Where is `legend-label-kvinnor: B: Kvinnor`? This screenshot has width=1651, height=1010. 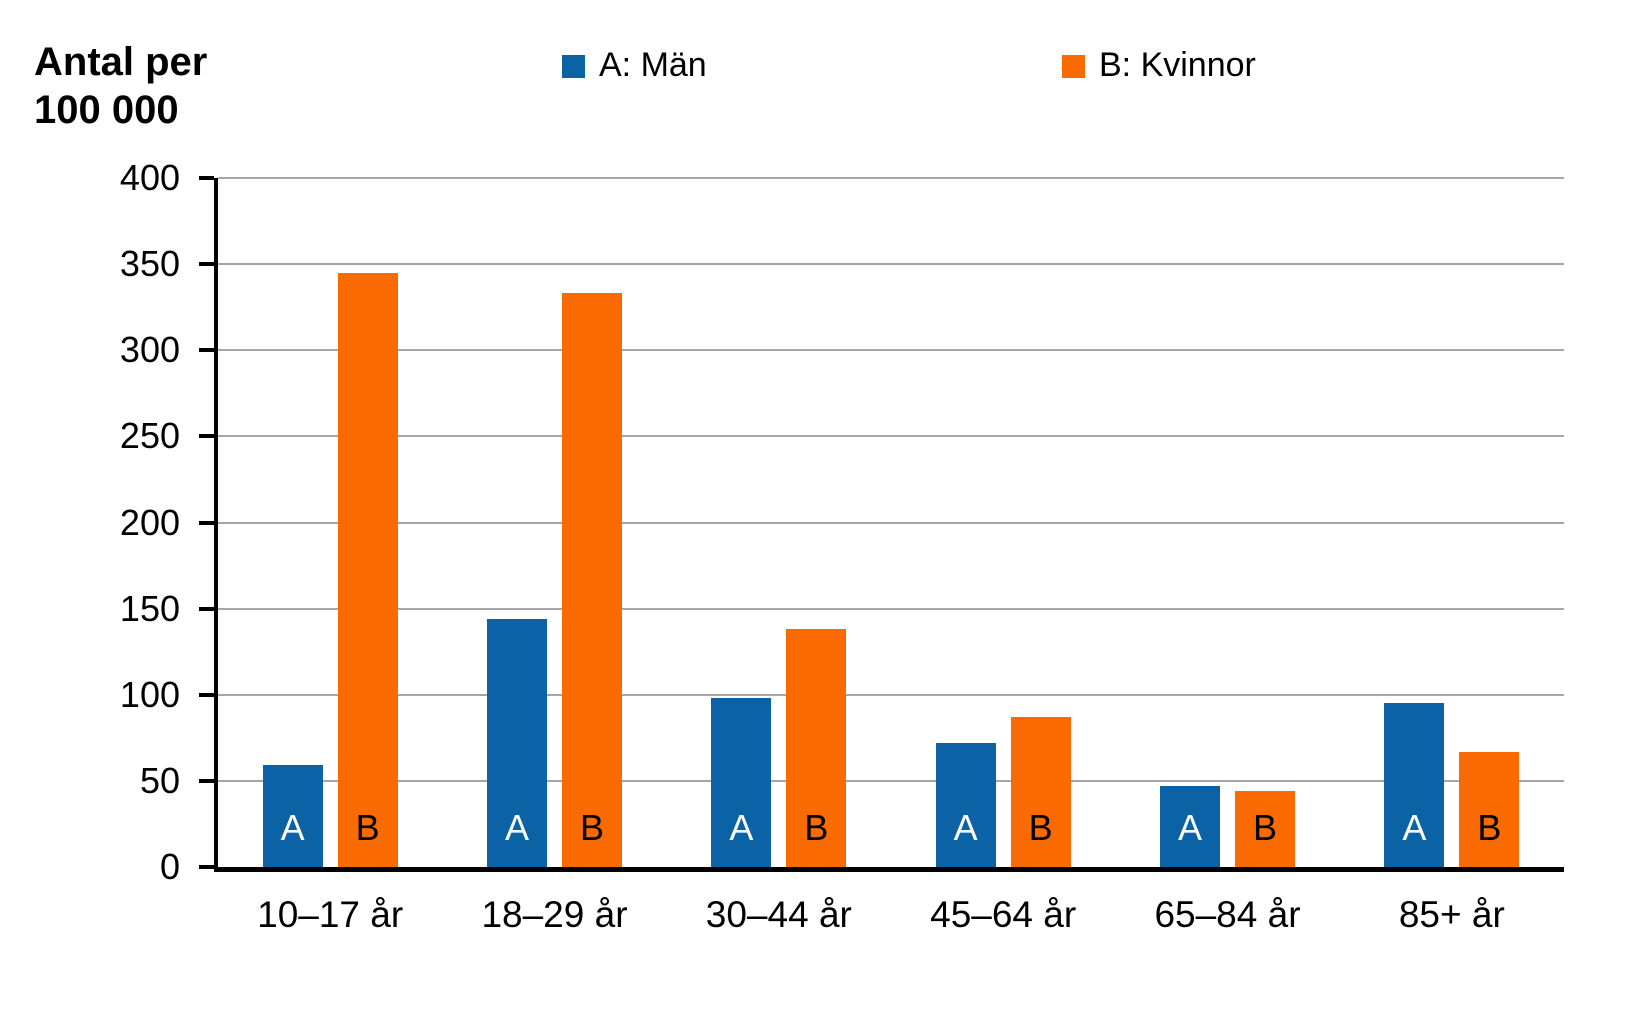 legend-label-kvinnor: B: Kvinnor is located at coordinates (1177, 65).